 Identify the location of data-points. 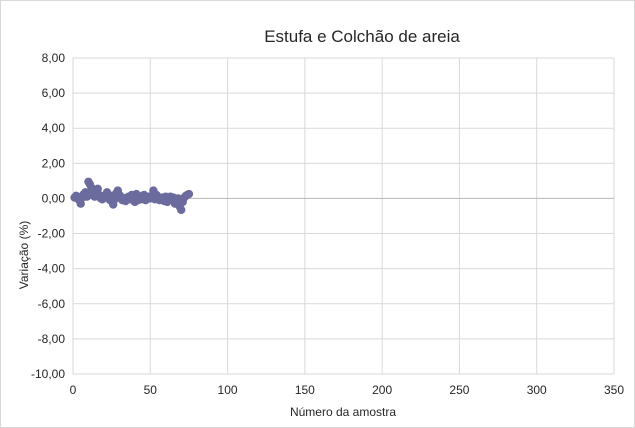
(132, 196).